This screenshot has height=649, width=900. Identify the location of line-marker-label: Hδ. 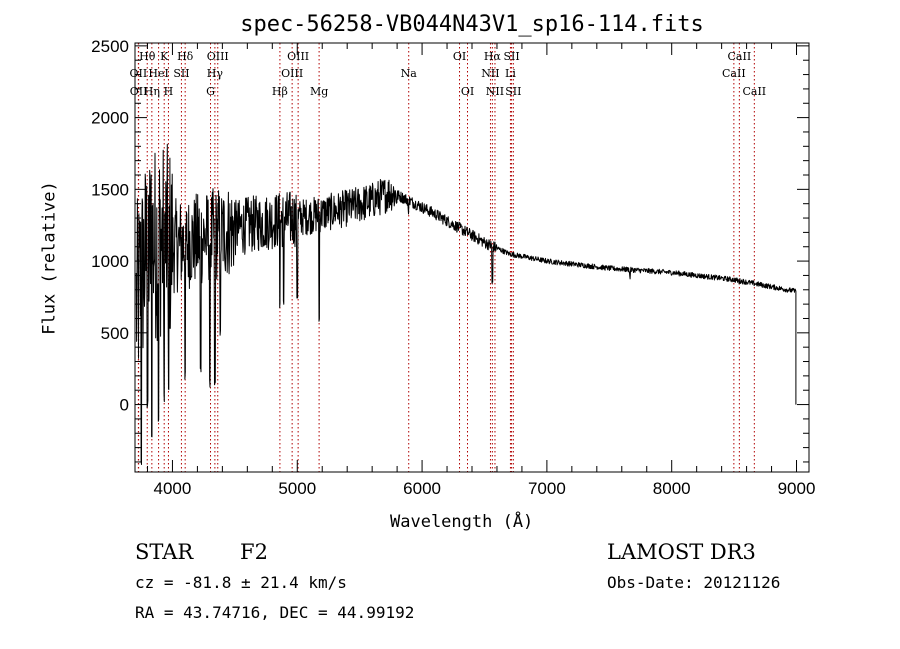
(185, 56).